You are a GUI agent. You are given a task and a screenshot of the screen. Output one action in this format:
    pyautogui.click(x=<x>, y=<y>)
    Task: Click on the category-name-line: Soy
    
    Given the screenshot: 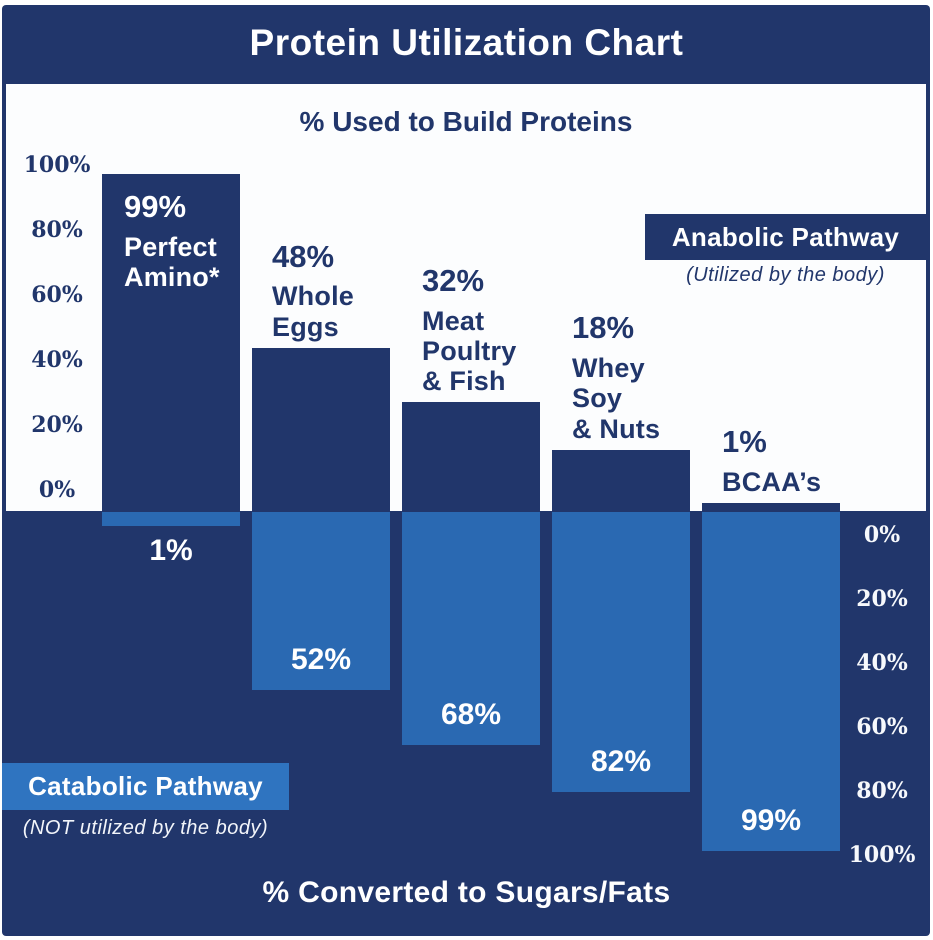 What is the action you would take?
    pyautogui.click(x=597, y=398)
    